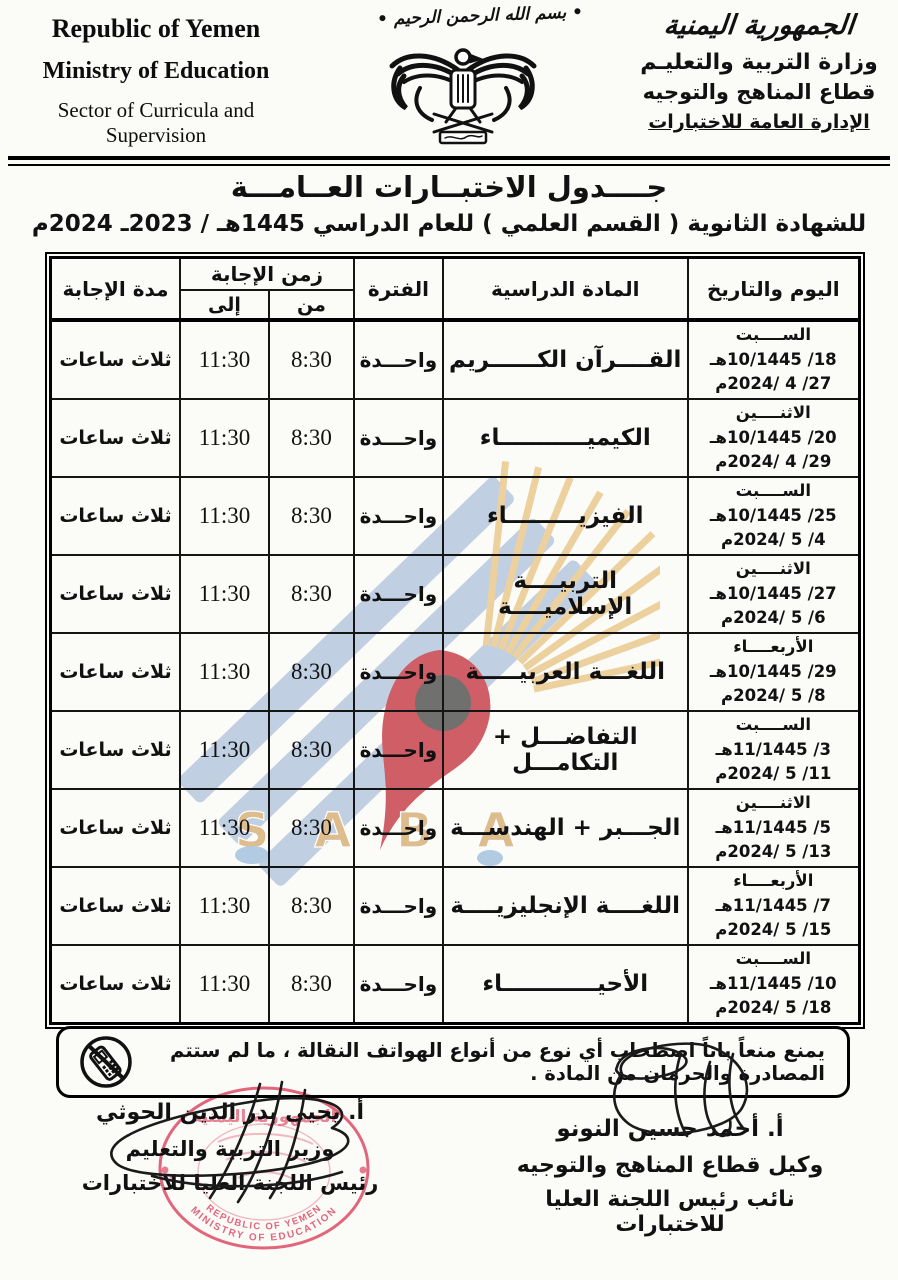  What do you see at coordinates (156, 110) in the screenshot?
I see `sector-name-en-line1: Sector of Curricula and` at bounding box center [156, 110].